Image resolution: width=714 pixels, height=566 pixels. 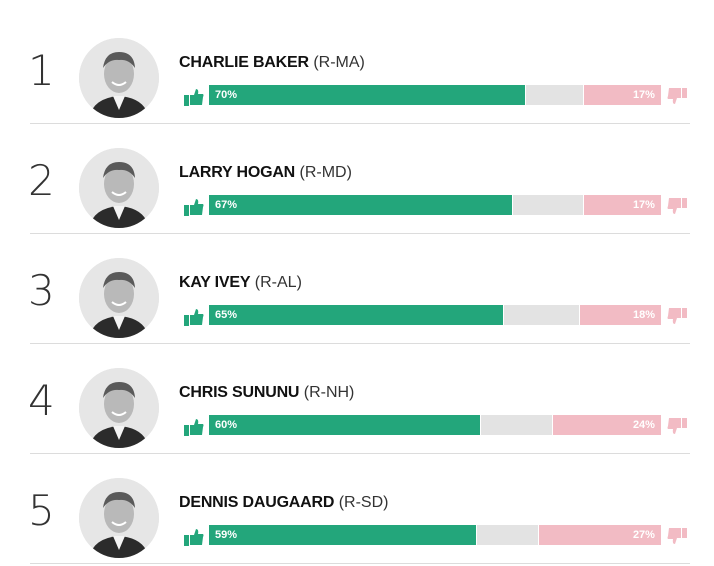 I want to click on rank-number: 4, so click(x=41, y=400).